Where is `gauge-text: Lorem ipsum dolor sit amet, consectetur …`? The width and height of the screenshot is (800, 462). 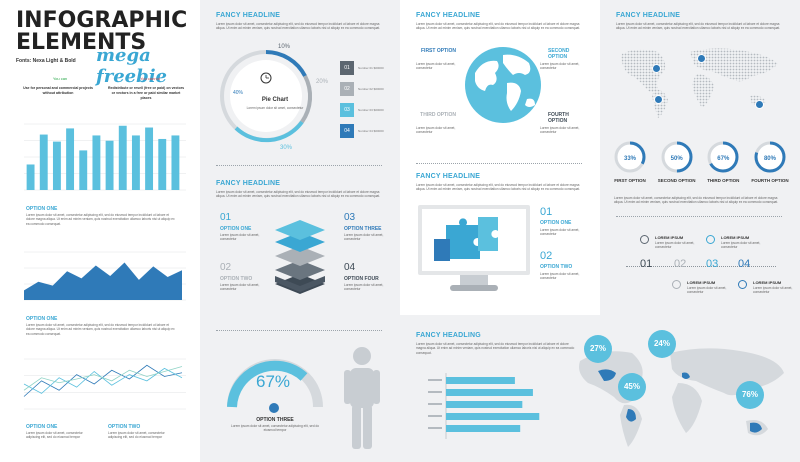 gauge-text: Lorem ipsum dolor sit amet, consectetur … is located at coordinates (275, 428).